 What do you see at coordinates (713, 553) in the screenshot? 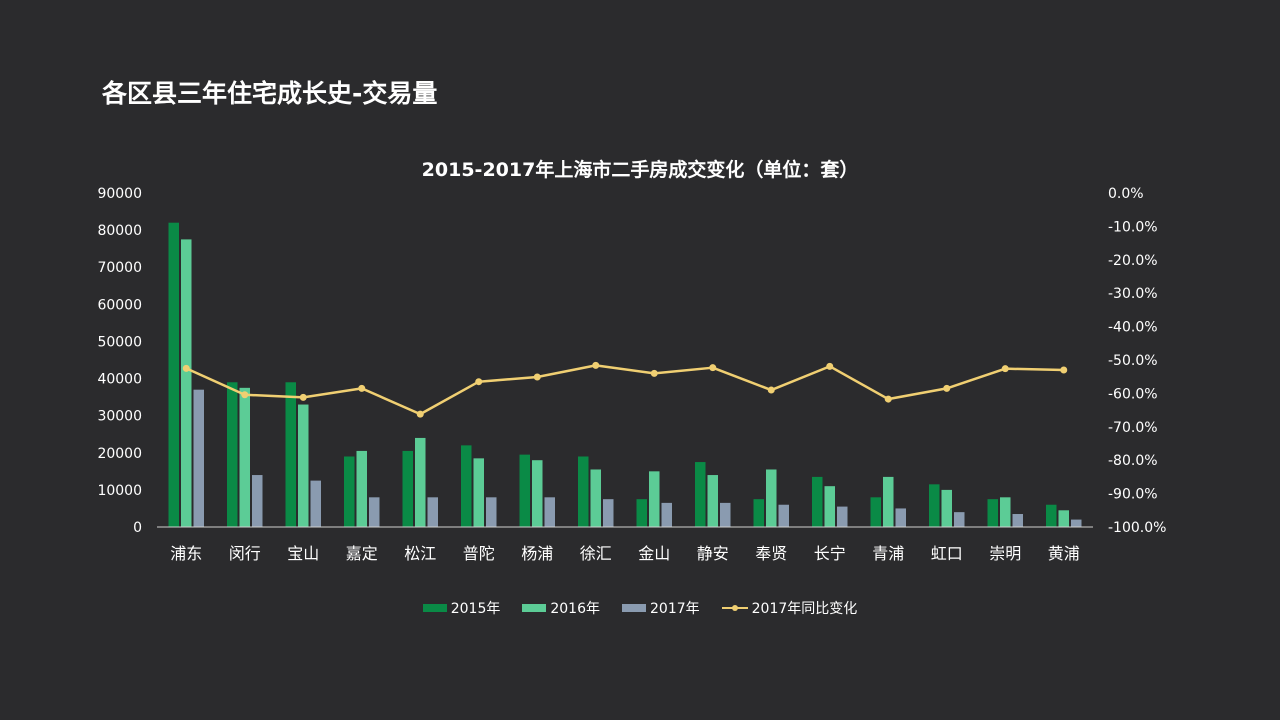
I see `x-tick-label: 静安` at bounding box center [713, 553].